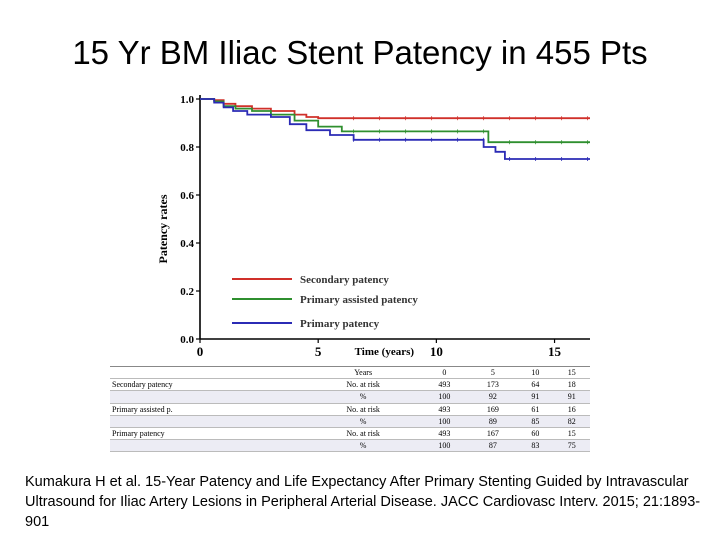 The height and width of the screenshot is (540, 720). What do you see at coordinates (571, 446) in the screenshot?
I see `risk-value: 75` at bounding box center [571, 446].